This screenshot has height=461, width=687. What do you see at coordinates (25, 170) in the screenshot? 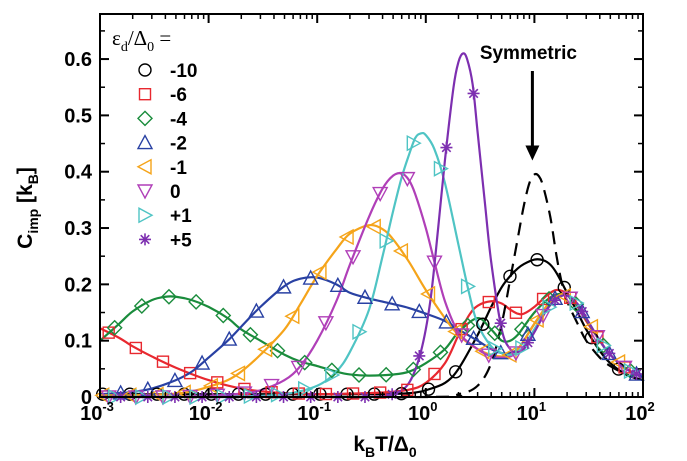
I see `y-axis-title-end: ]` at bounding box center [25, 170].